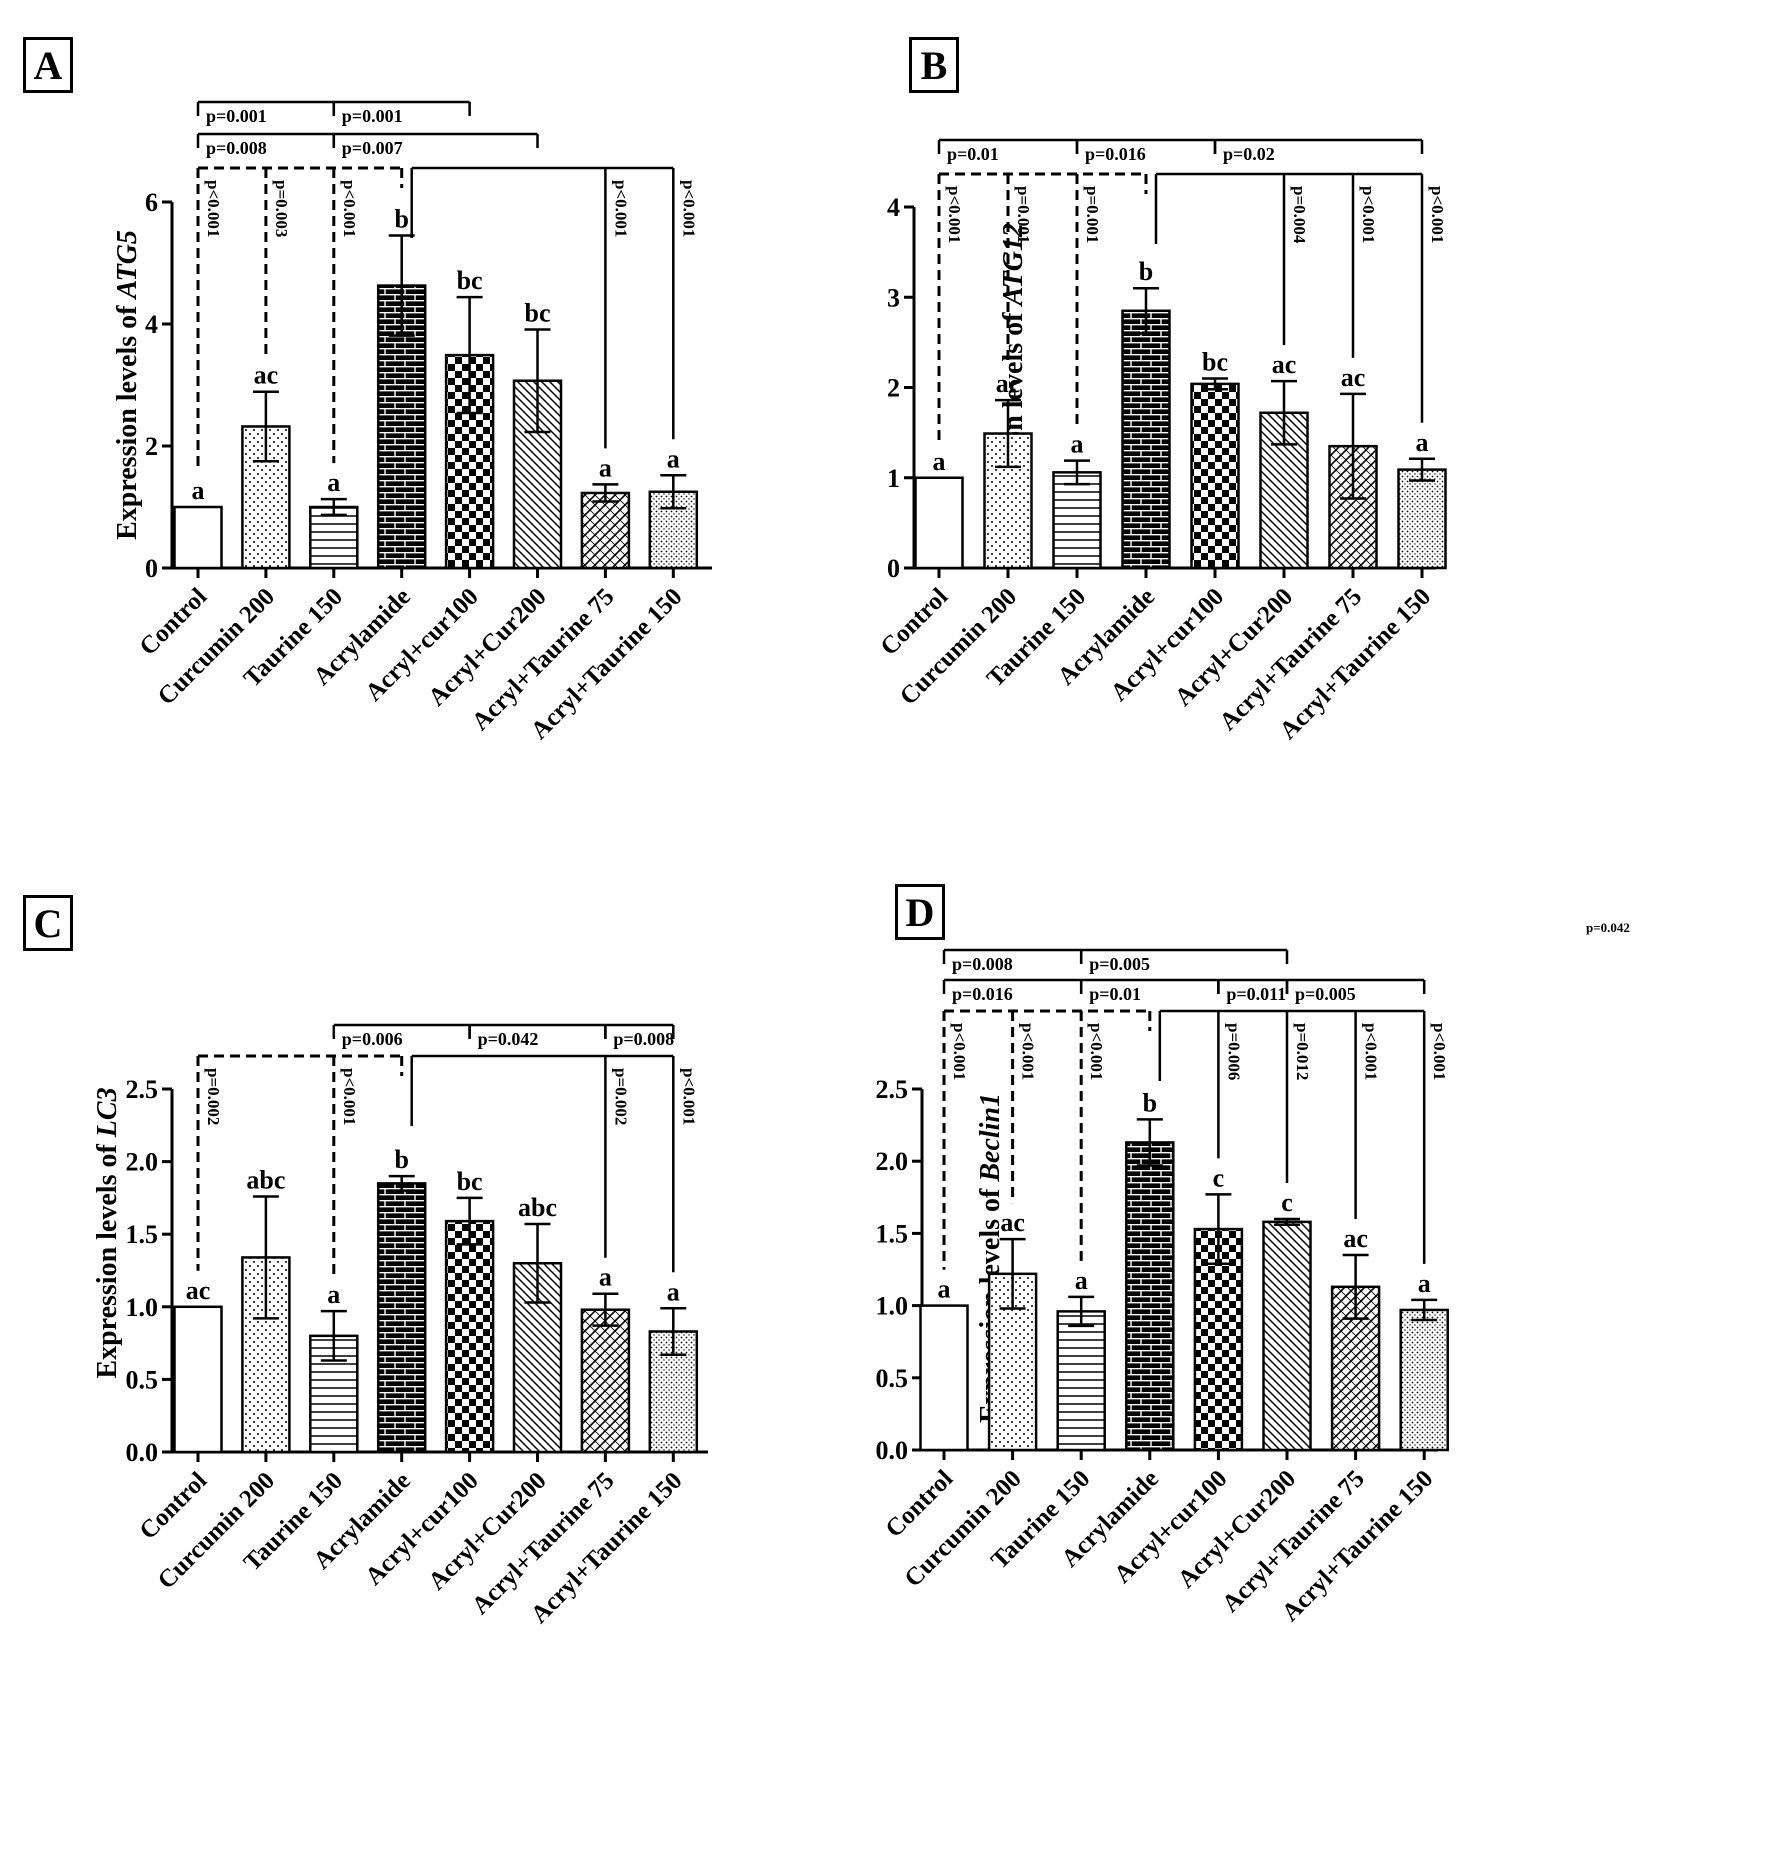 The image size is (1772, 1856). What do you see at coordinates (151, 202) in the screenshot?
I see `y-tick-label: 6` at bounding box center [151, 202].